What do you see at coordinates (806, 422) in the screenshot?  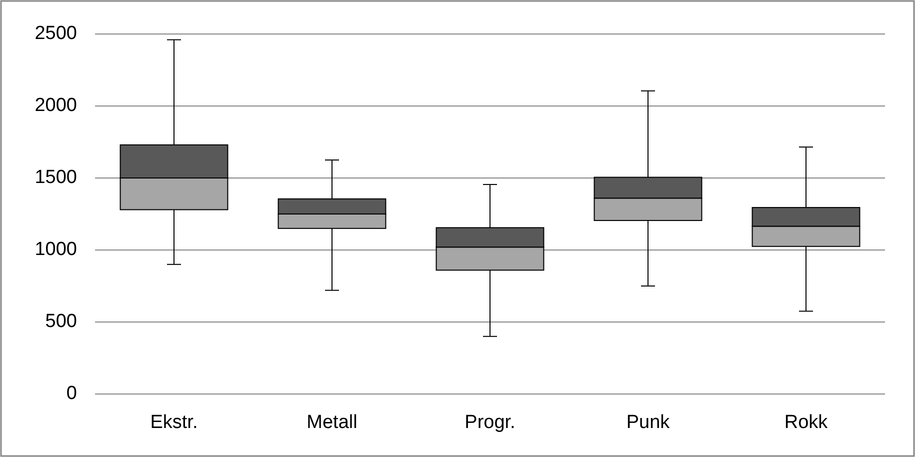 I see `x-tick-label: Rokk` at bounding box center [806, 422].